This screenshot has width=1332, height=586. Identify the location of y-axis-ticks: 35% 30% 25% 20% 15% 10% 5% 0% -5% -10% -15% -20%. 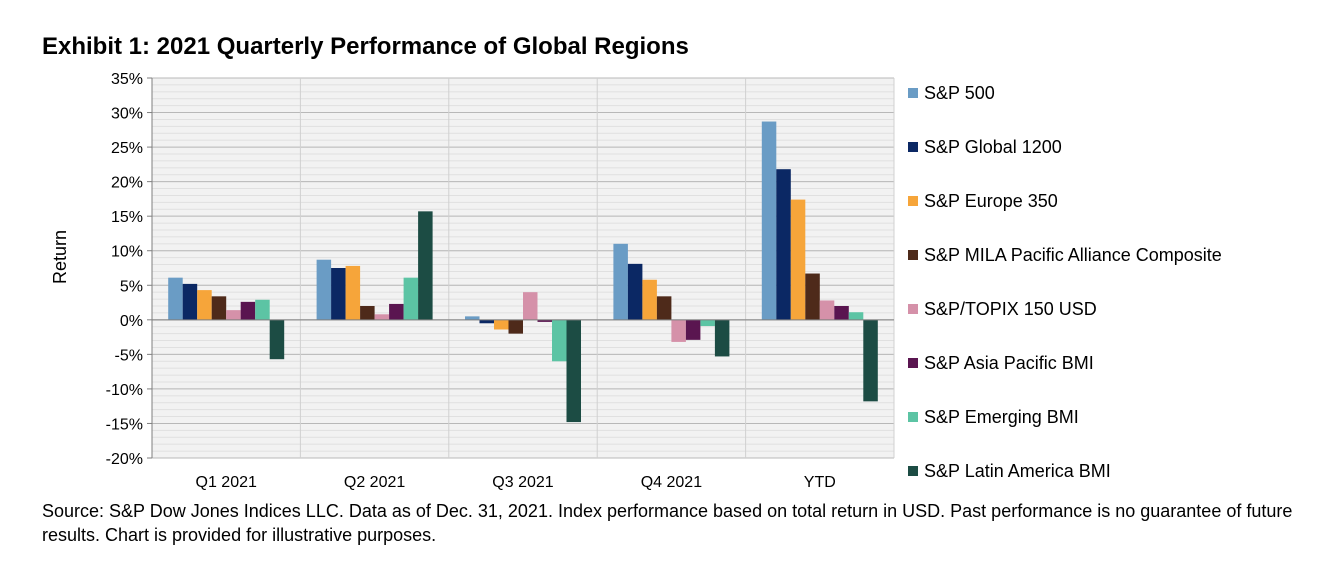
(129, 269).